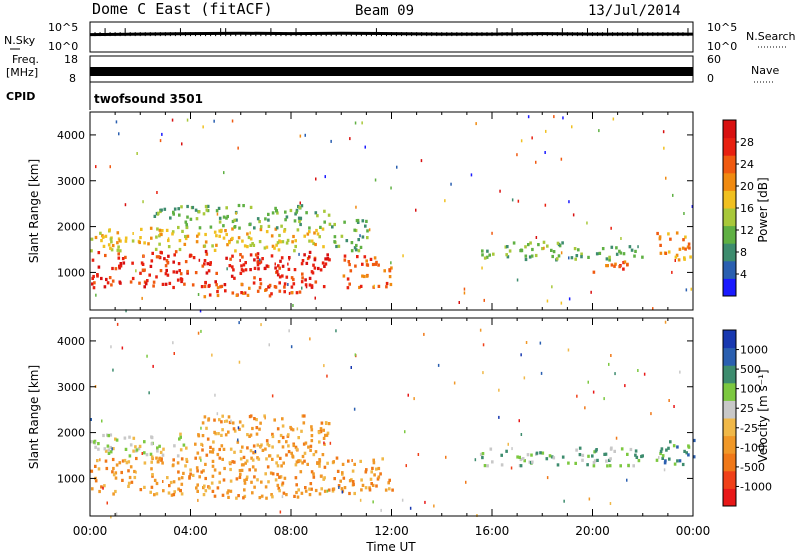 This screenshot has height=558, width=800. What do you see at coordinates (693, 531) in the screenshot?
I see `x-tick-label: 00:00` at bounding box center [693, 531].